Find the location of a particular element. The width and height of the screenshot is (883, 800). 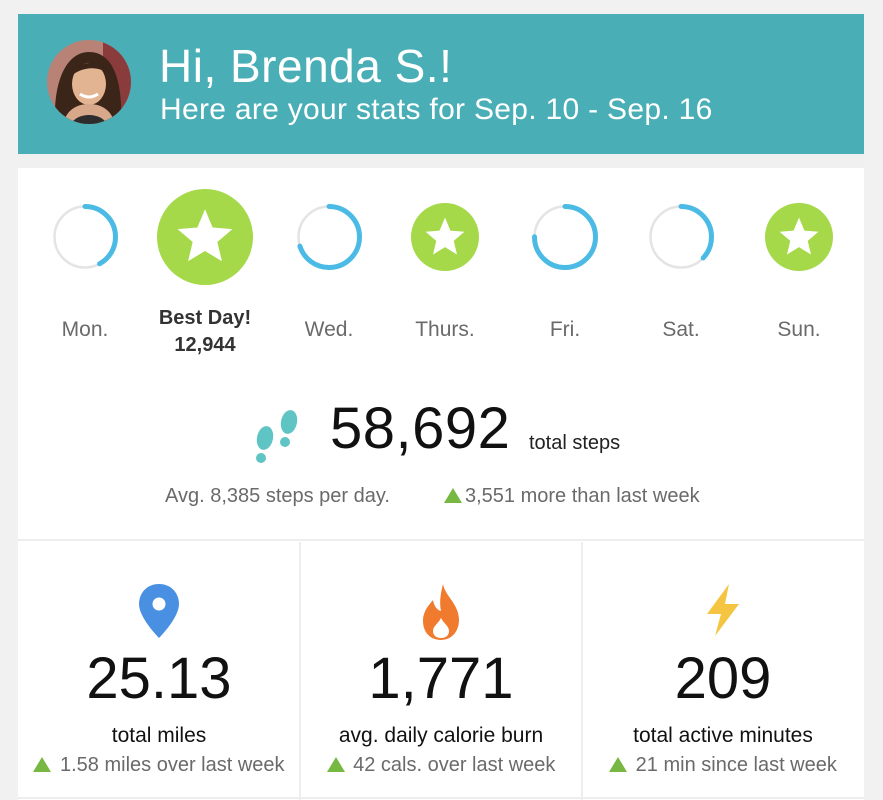

best-day-steps: 12,944 is located at coordinates (205, 345).